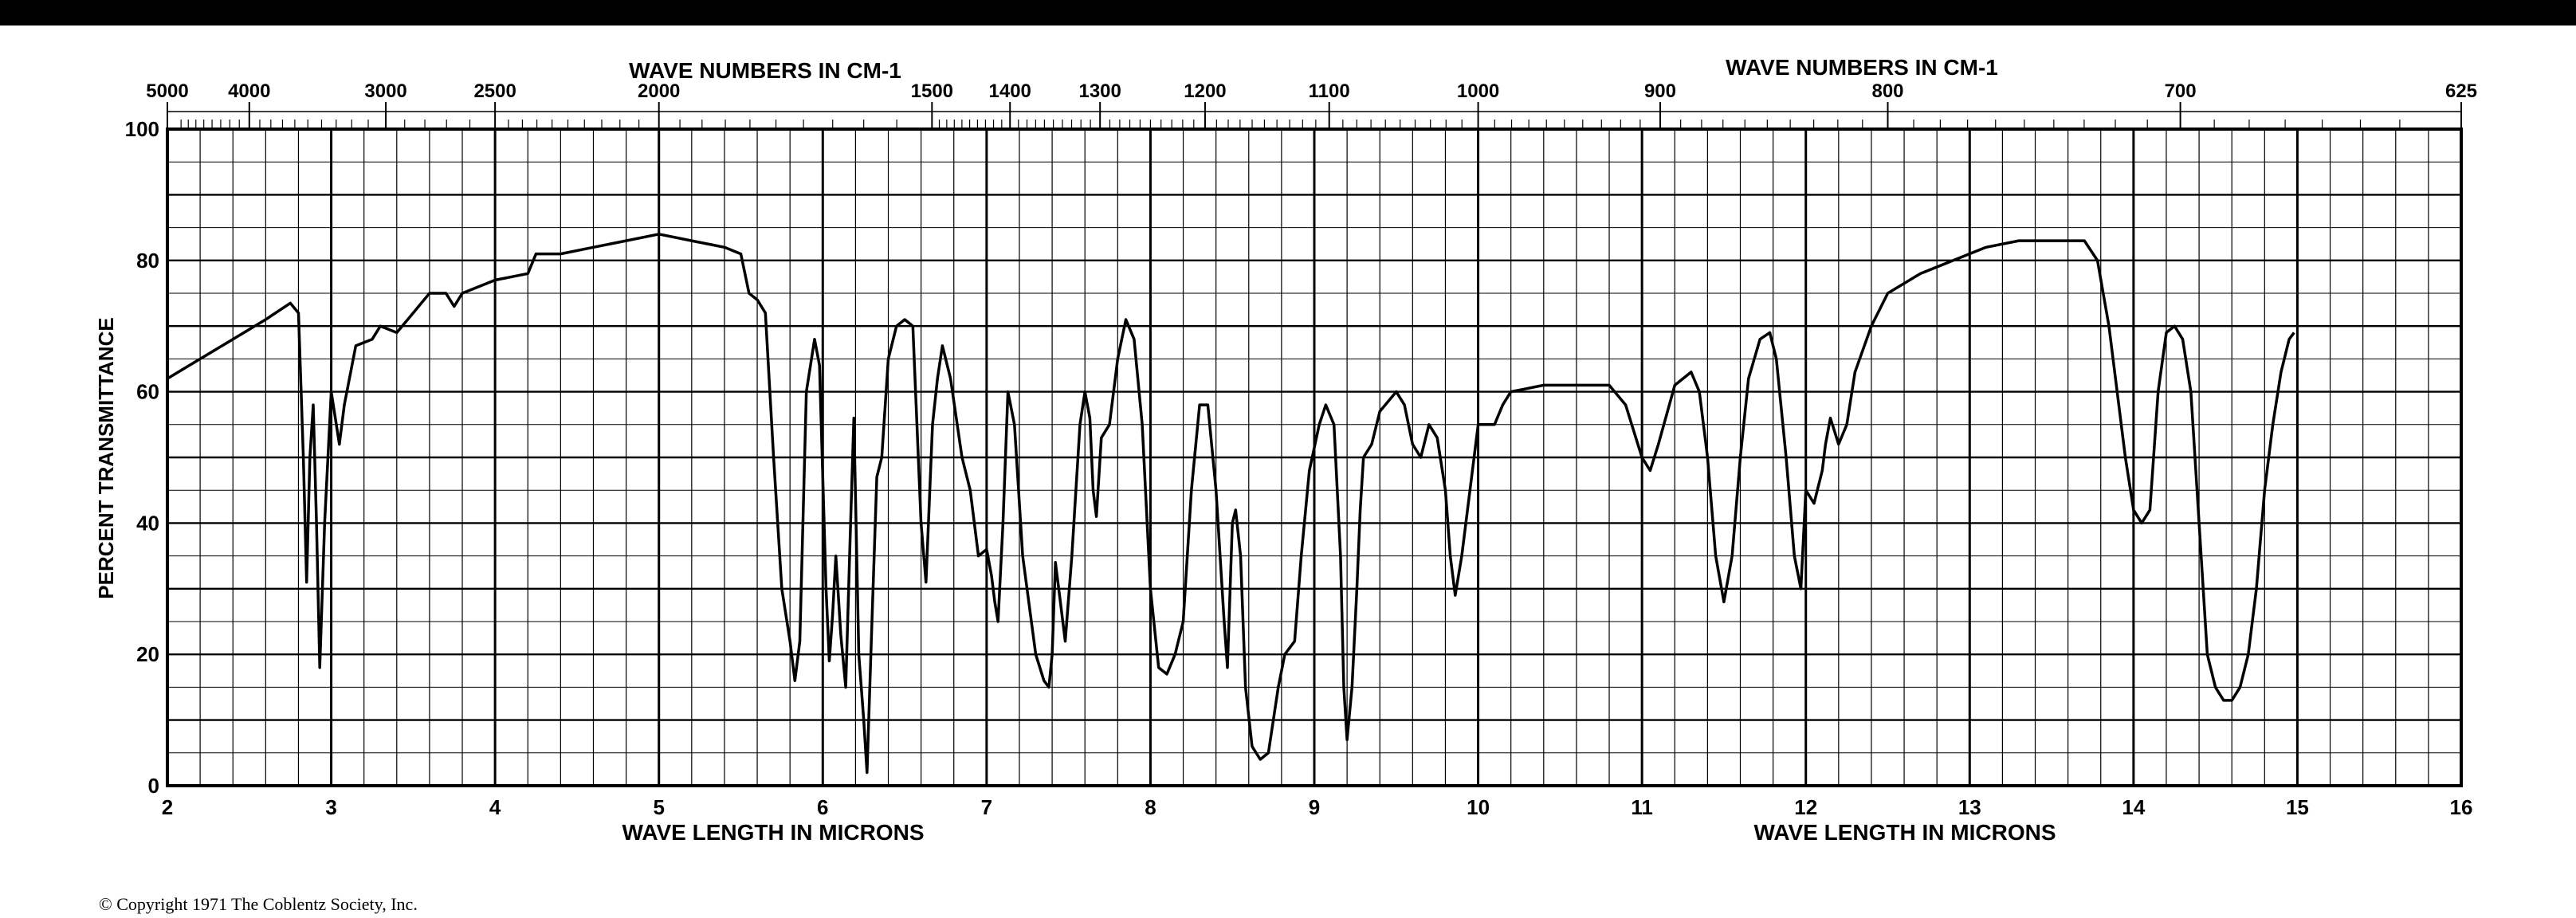 The height and width of the screenshot is (918, 2576). I want to click on y-tick-label: 40, so click(147, 523).